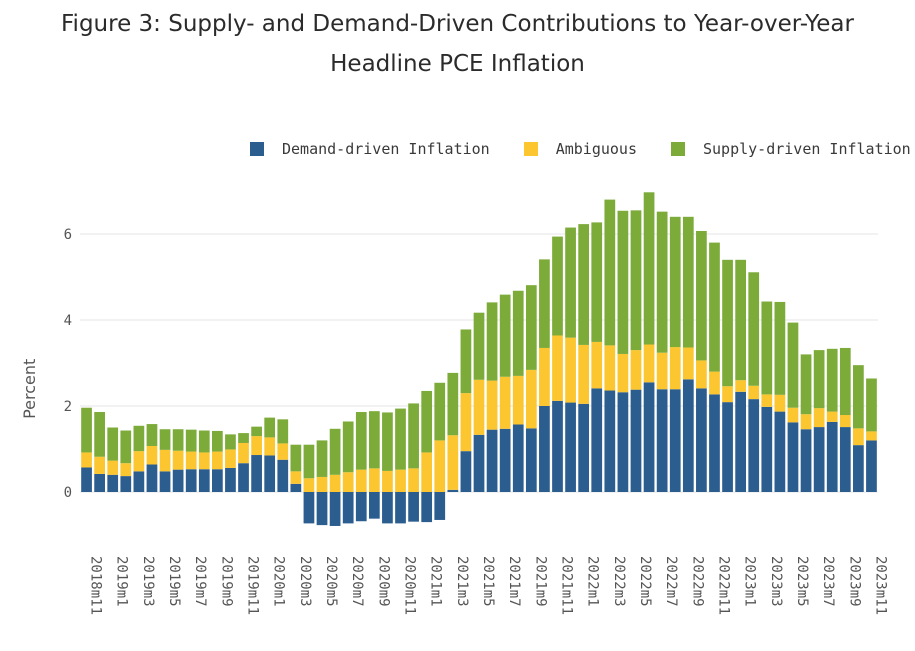 The height and width of the screenshot is (651, 915). What do you see at coordinates (723, 585) in the screenshot?
I see `x-tick-label: 2022m11` at bounding box center [723, 585].